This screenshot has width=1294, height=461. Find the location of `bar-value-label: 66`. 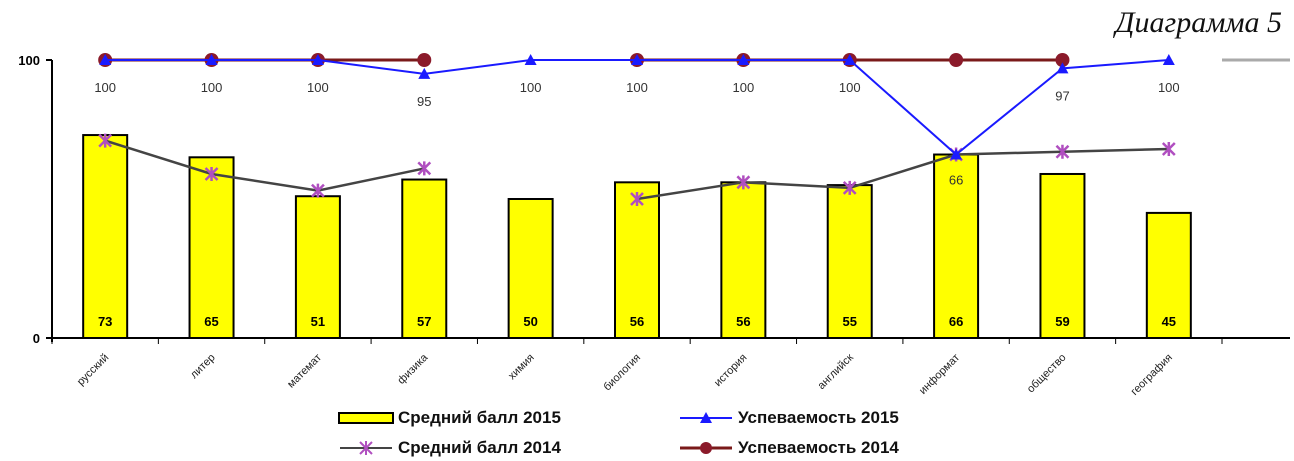

bar-value-label: 66 is located at coordinates (956, 321).